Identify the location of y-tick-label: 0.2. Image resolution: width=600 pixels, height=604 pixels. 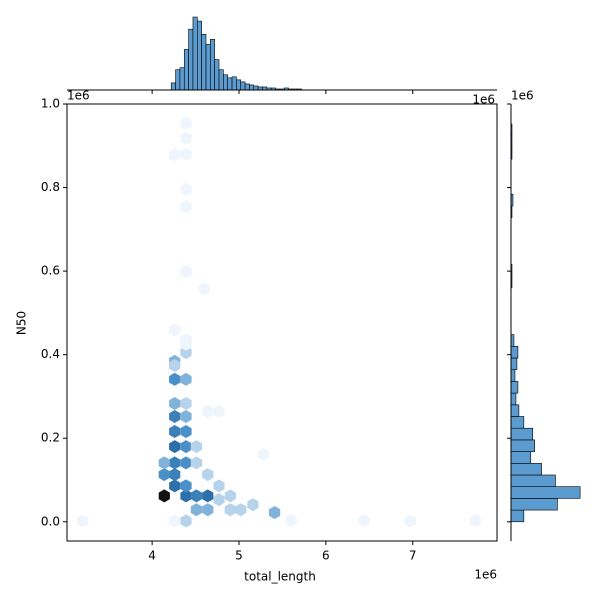
(50, 438).